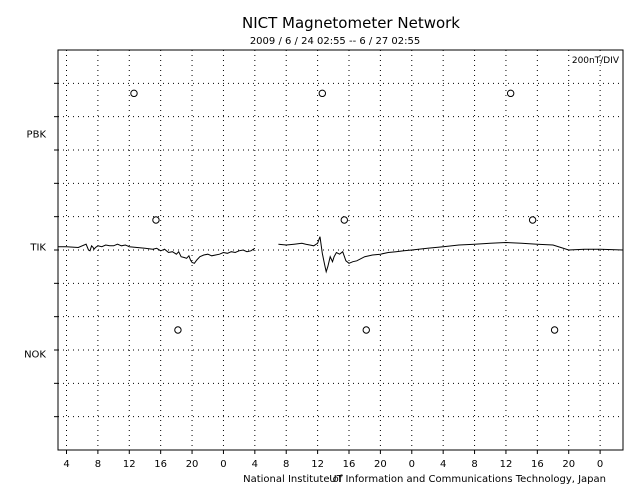  Describe the element at coordinates (351, 23) in the screenshot. I see `chart-title: NICT Magnetometer Network` at that location.